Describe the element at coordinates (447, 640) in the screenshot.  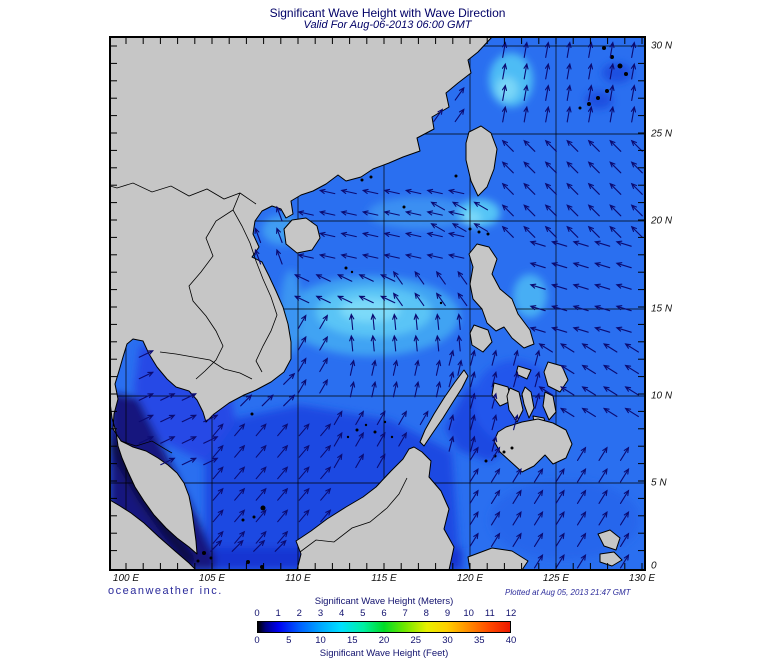
I see `colorbar-feet-tick: 30` at that location.